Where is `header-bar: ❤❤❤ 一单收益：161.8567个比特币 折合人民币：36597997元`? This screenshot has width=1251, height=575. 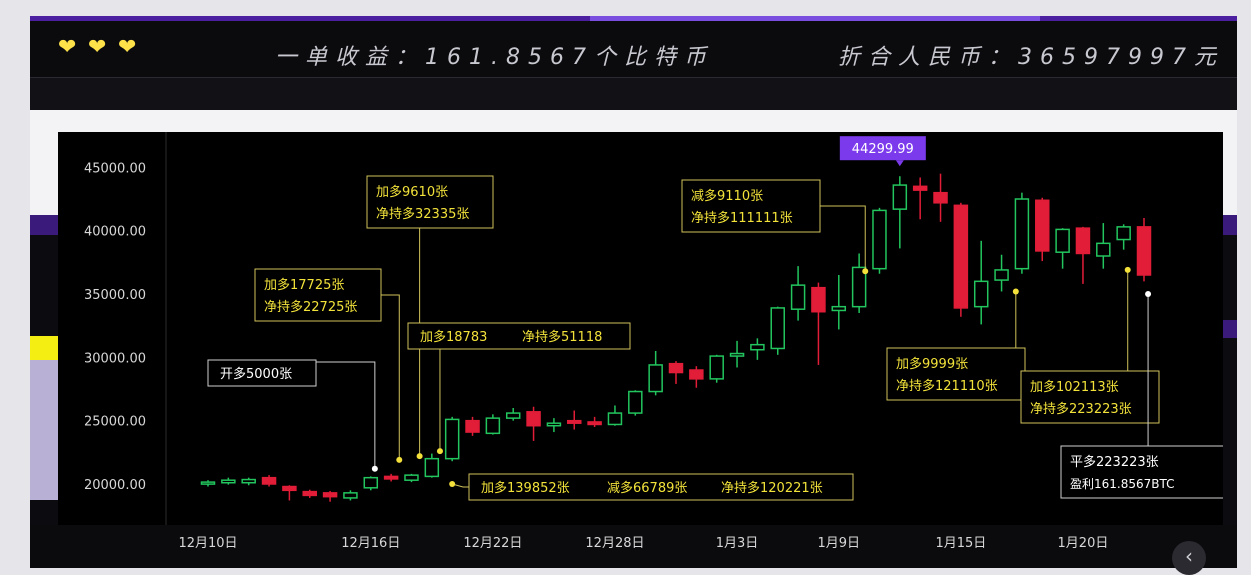
header-bar: ❤❤❤ 一单收益：161.8567个比特币 折合人民币：36597997元 is located at coordinates (633, 46).